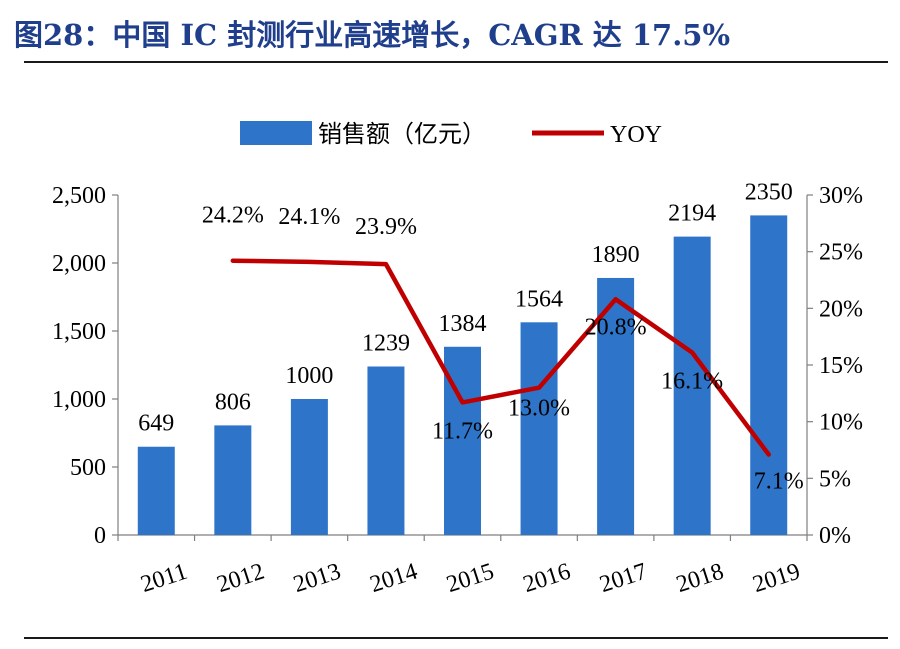 The image size is (900, 649). What do you see at coordinates (309, 217) in the screenshot?
I see `yoy-label-2013: 24.1%` at bounding box center [309, 217].